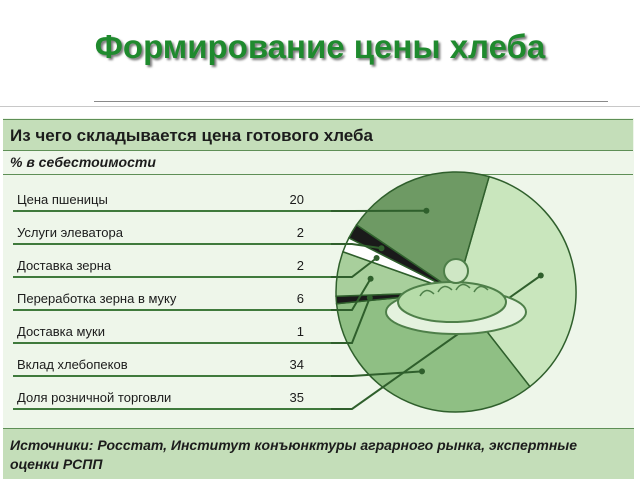  I want to click on pie-slice, so click(516, 281).